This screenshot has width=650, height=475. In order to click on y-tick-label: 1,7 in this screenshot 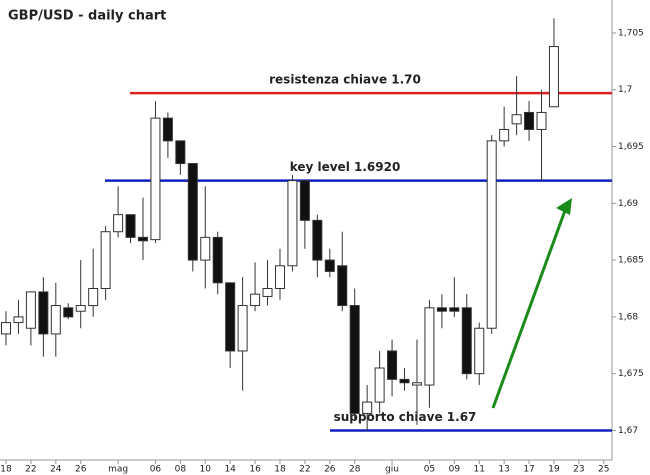, I will do `click(625, 90)`.